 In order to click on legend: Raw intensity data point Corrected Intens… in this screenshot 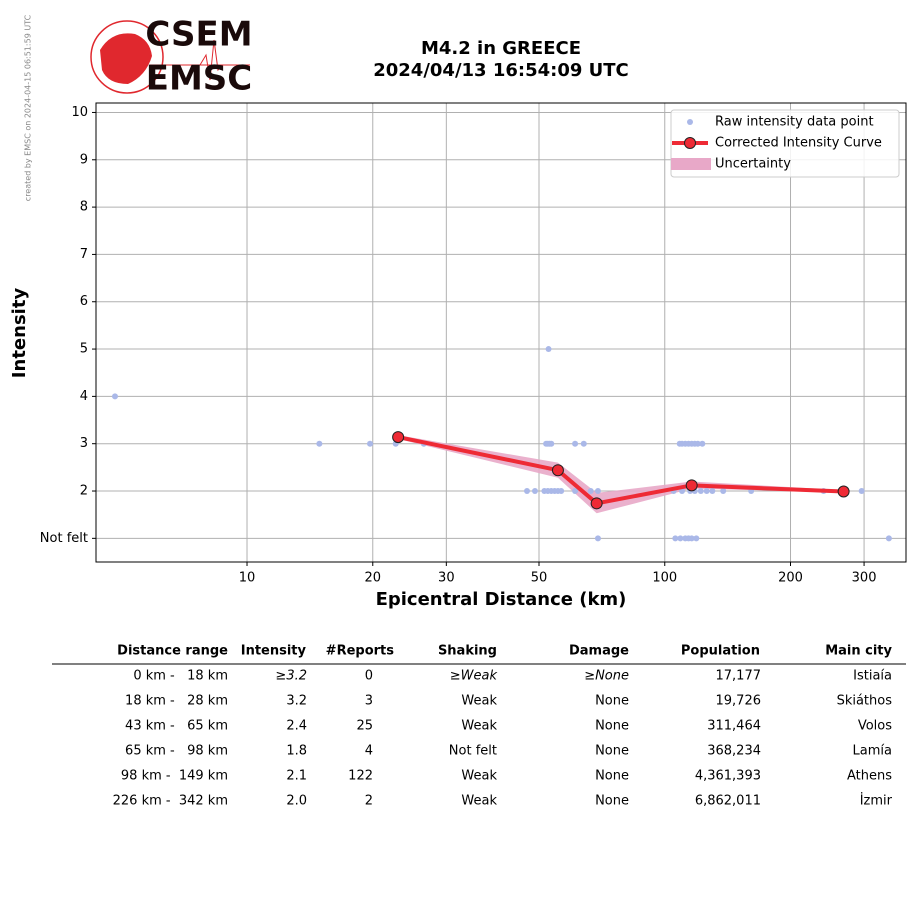, I will do `click(785, 143)`.